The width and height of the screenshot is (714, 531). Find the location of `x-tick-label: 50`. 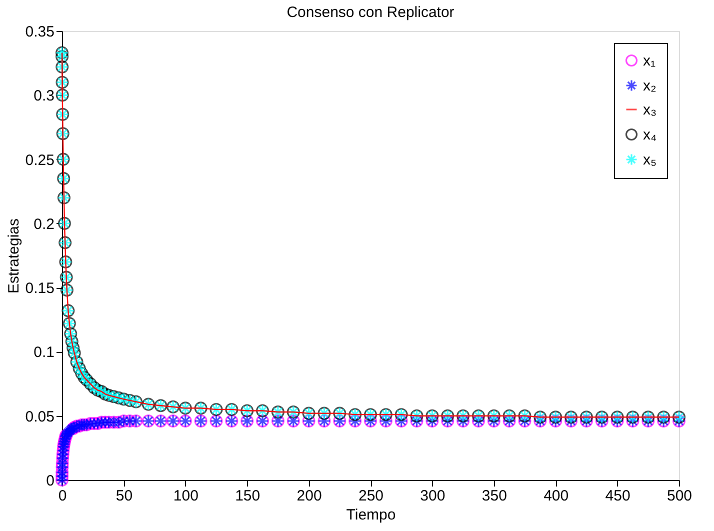

x-tick-label: 50 is located at coordinates (124, 496).